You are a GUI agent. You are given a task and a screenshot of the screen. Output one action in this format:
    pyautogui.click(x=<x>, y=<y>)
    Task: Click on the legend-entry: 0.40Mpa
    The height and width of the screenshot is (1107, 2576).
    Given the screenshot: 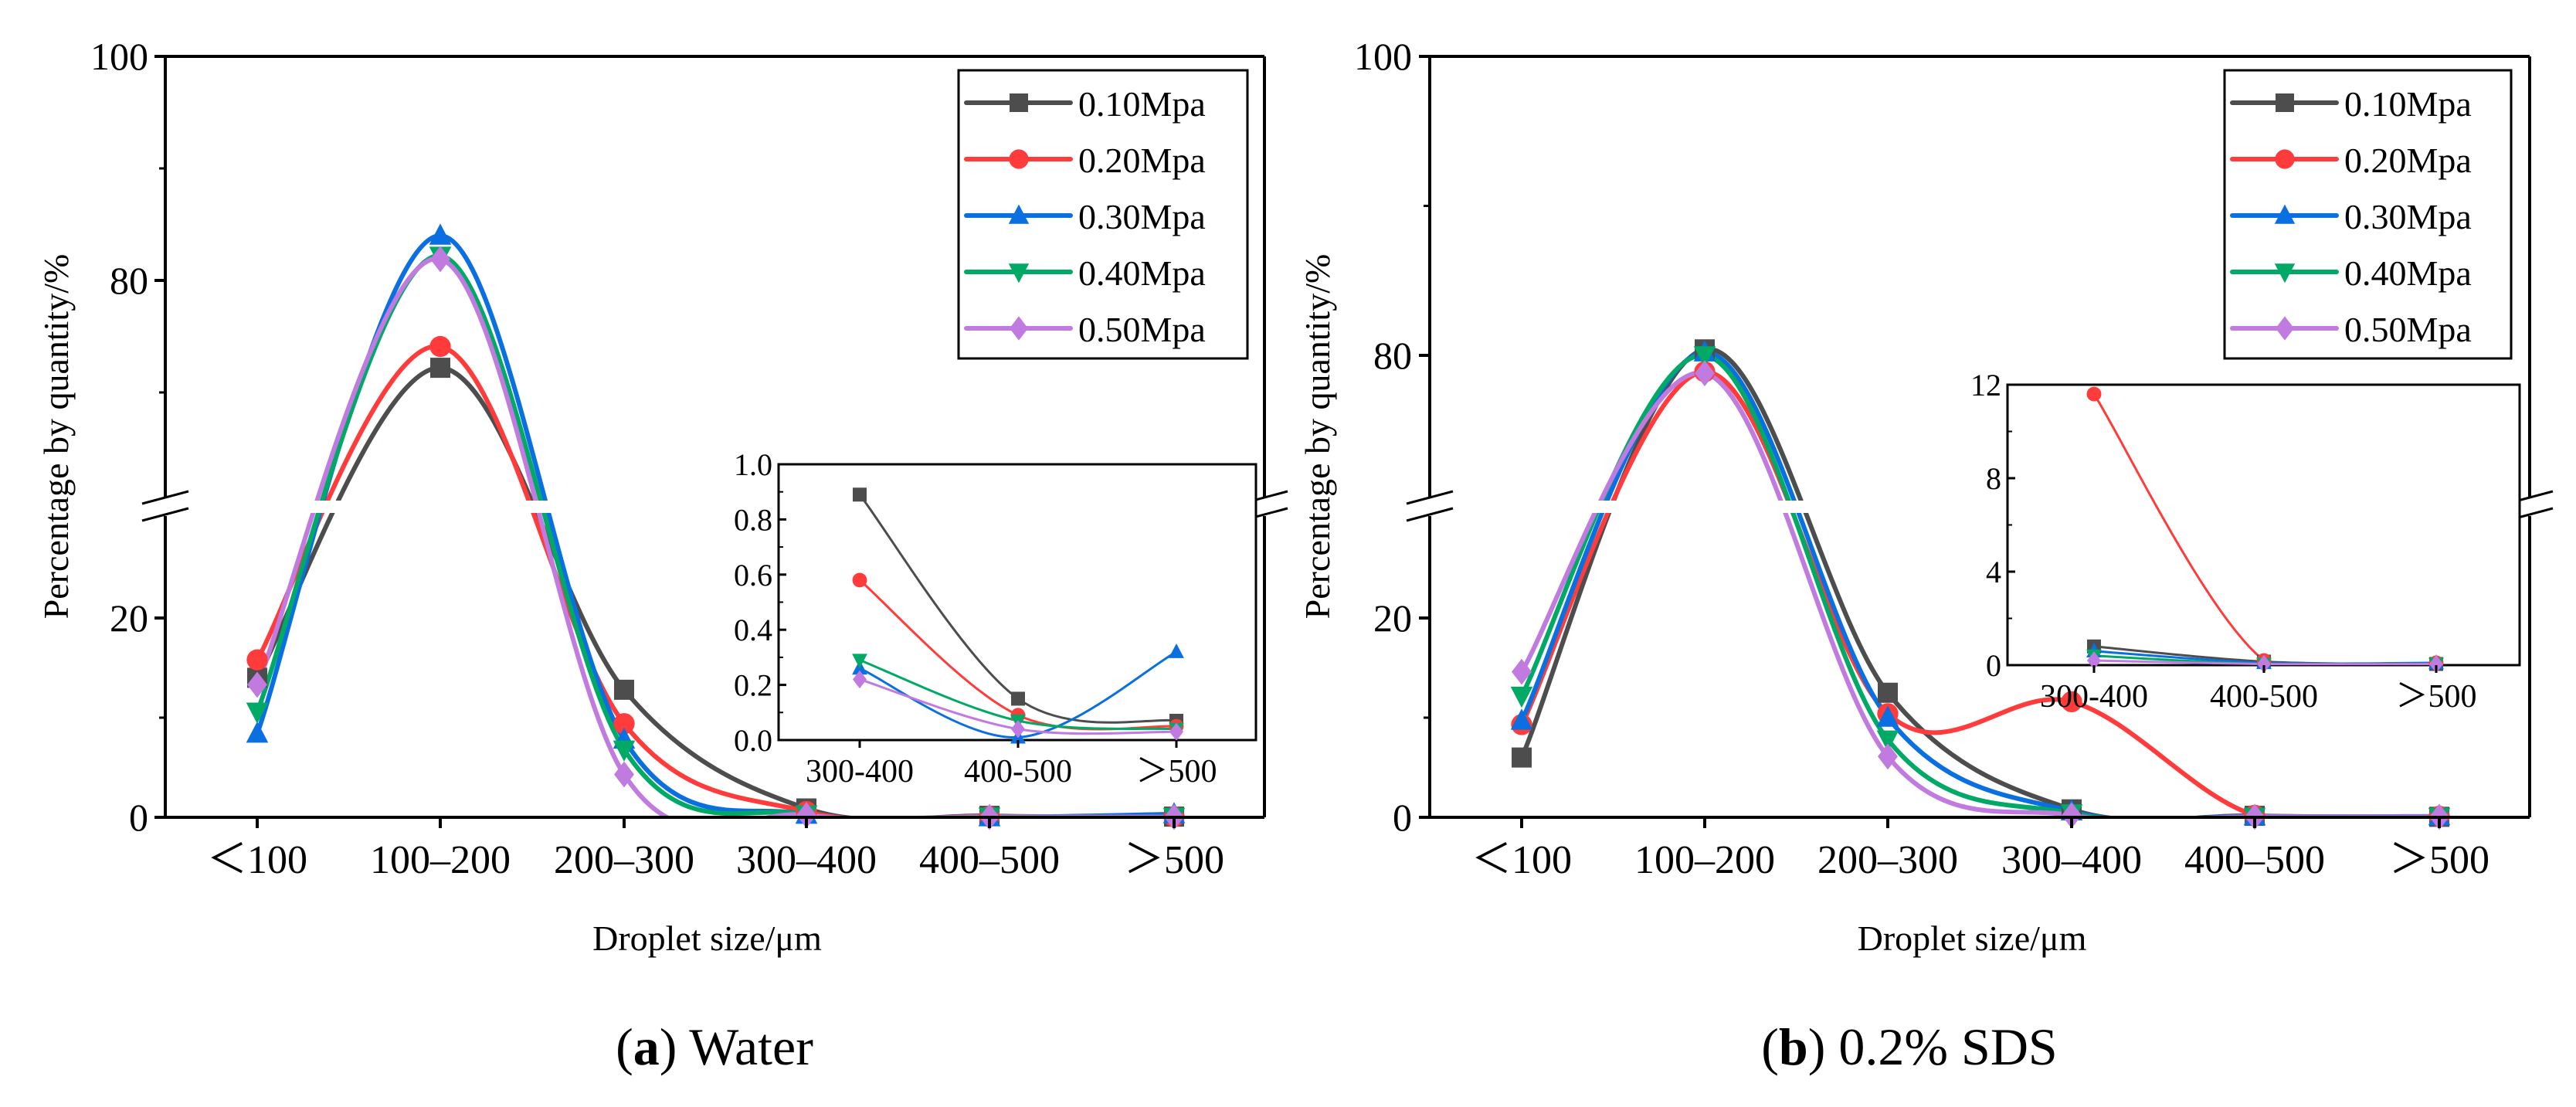 What is the action you would take?
    pyautogui.click(x=1085, y=273)
    